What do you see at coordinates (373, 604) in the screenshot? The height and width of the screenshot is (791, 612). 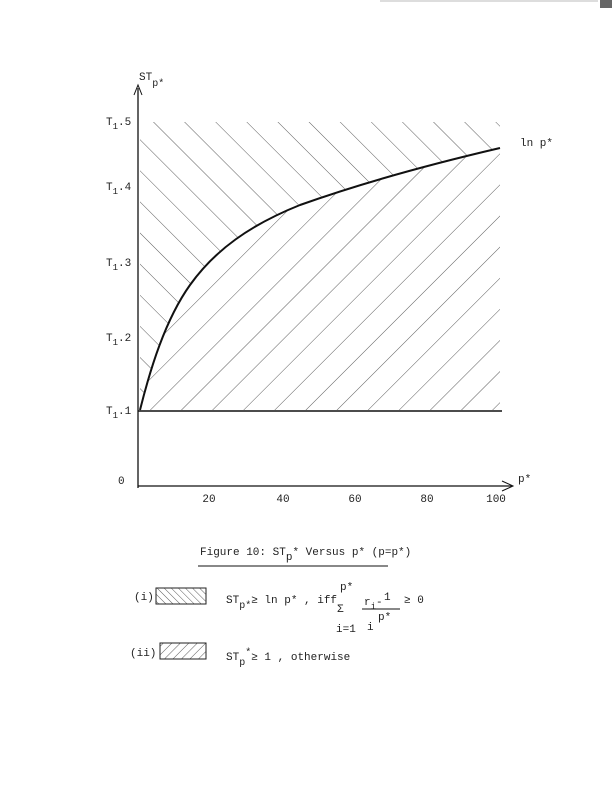 I see `fraction-term: ri-` at bounding box center [373, 604].